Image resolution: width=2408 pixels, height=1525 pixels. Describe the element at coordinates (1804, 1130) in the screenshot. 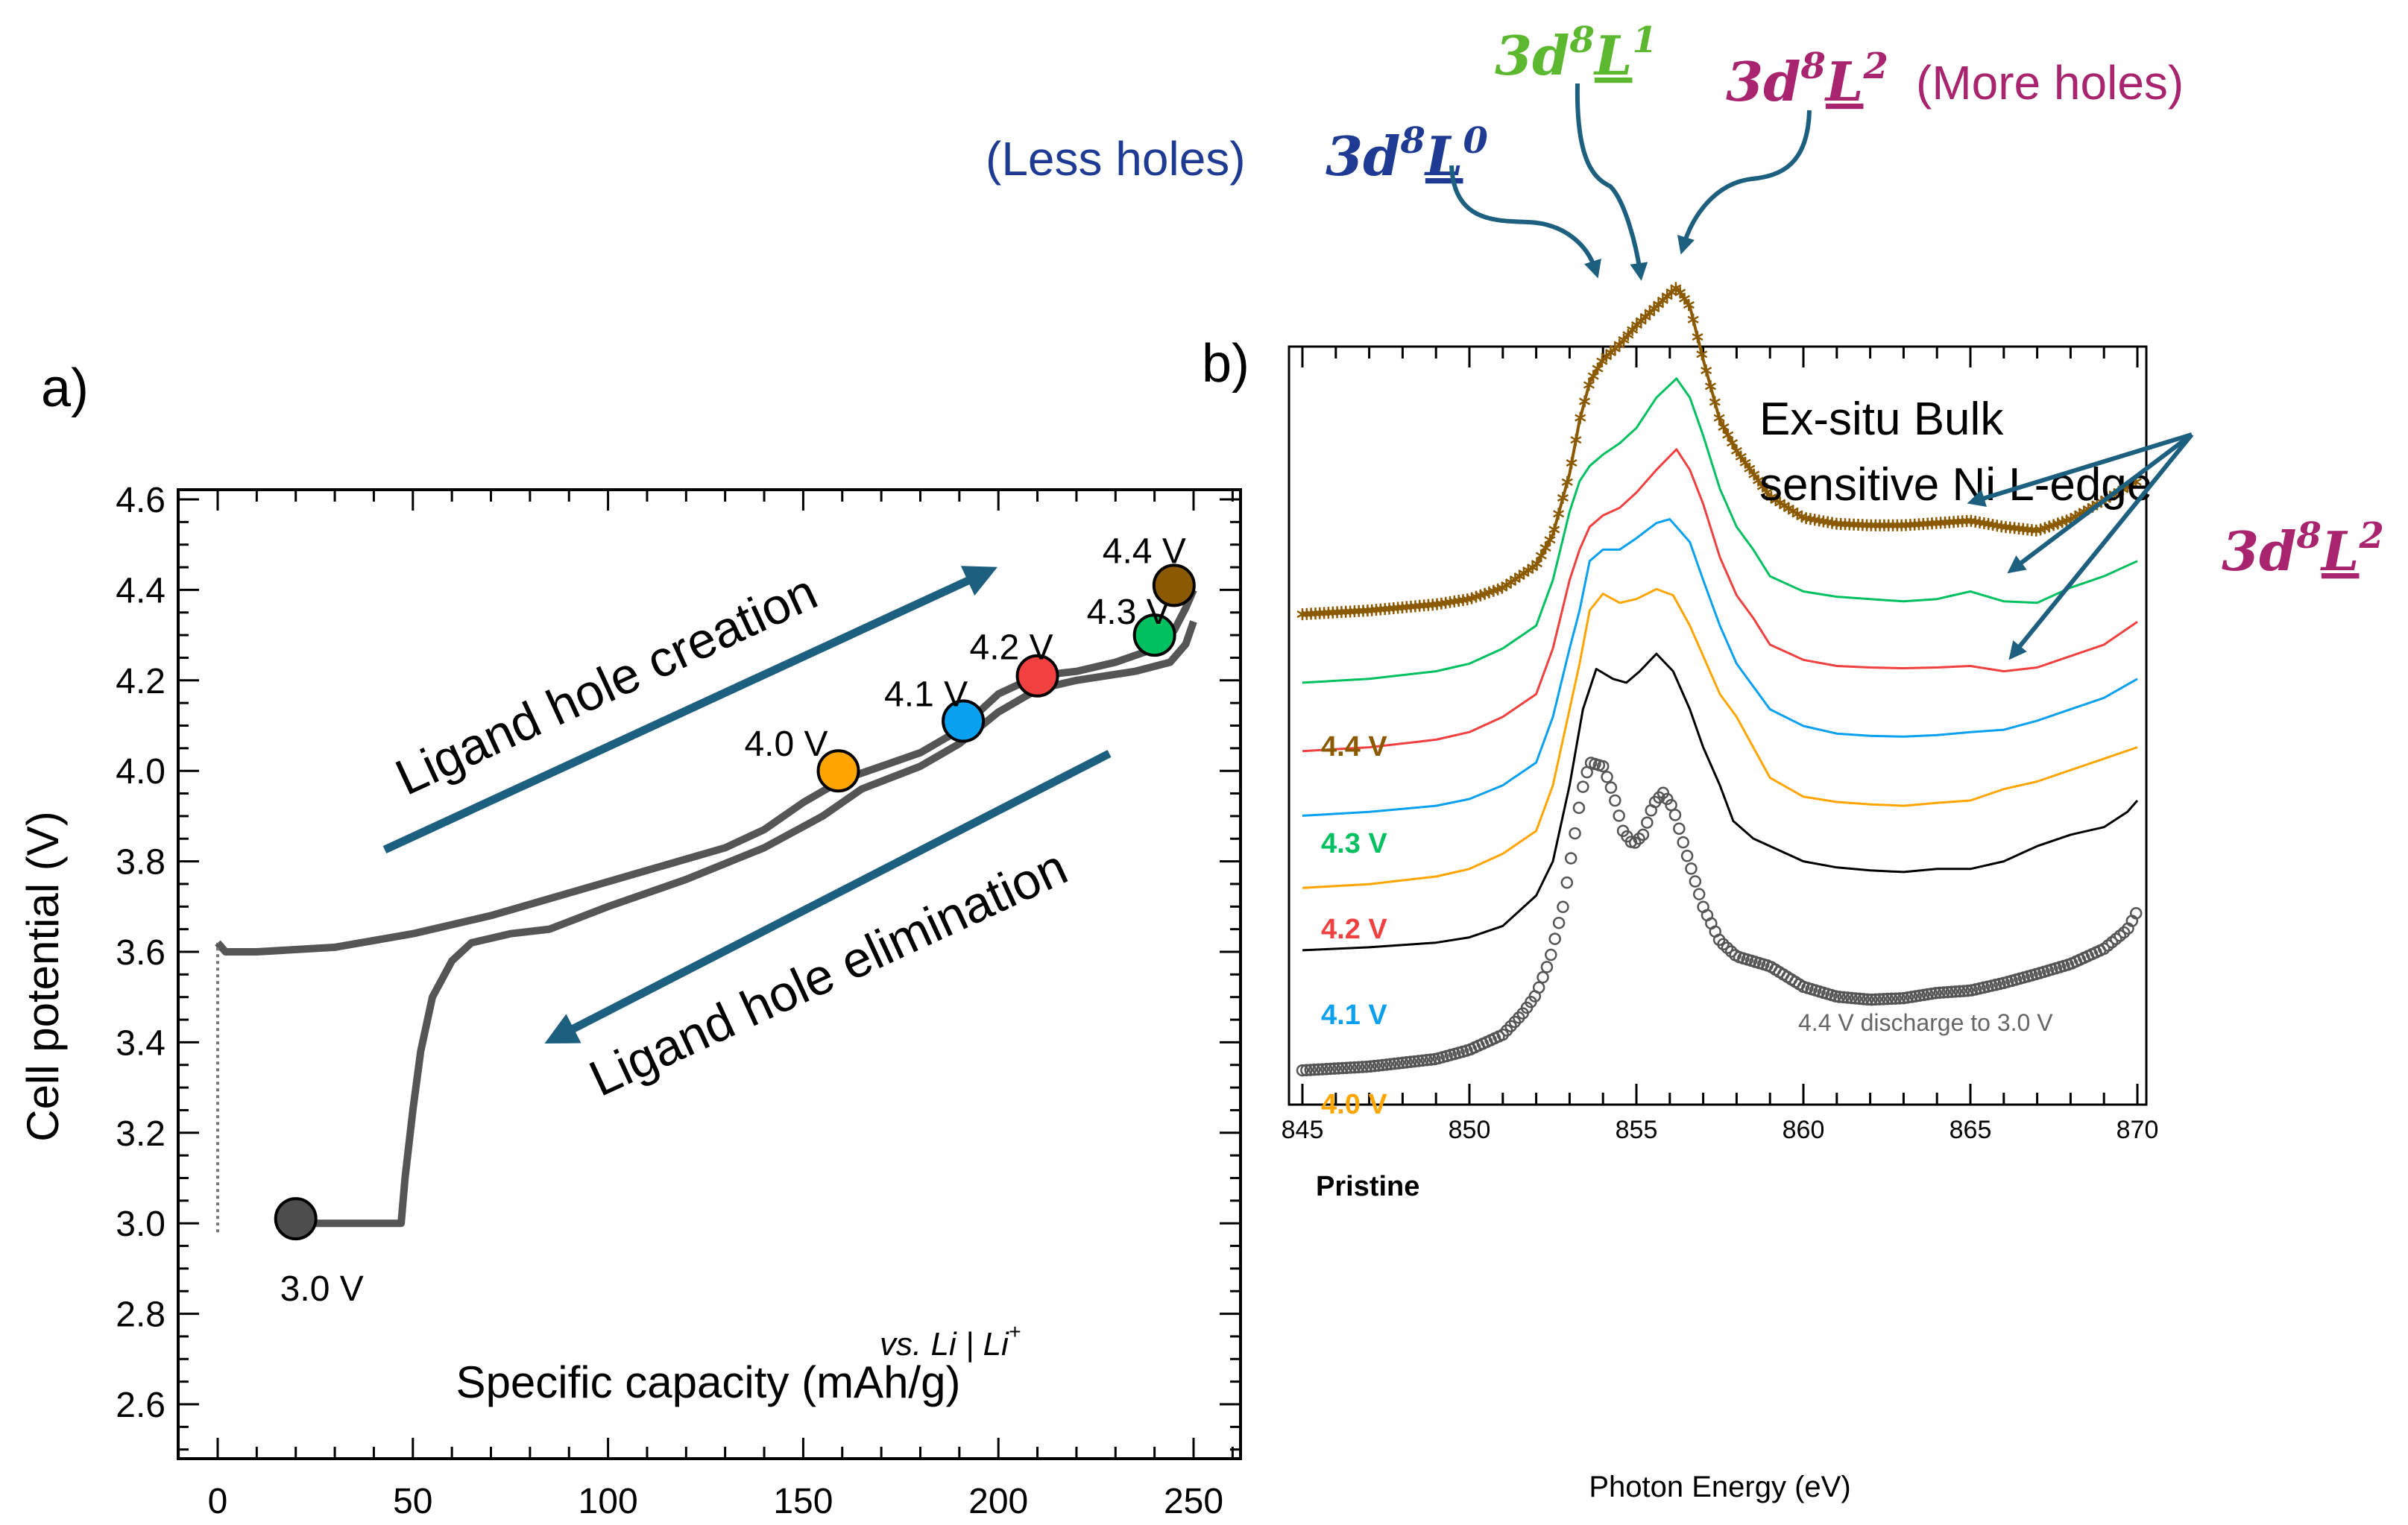

I see `x-tick-label: 860` at that location.